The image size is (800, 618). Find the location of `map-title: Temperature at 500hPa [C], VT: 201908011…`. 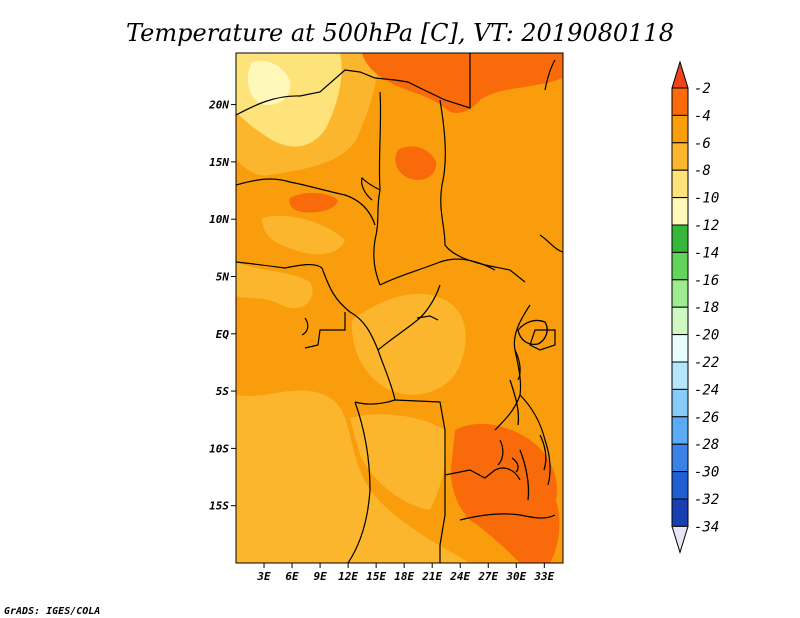

map-title: Temperature at 500hPa [C], VT: 201908011… is located at coordinates (400, 33).